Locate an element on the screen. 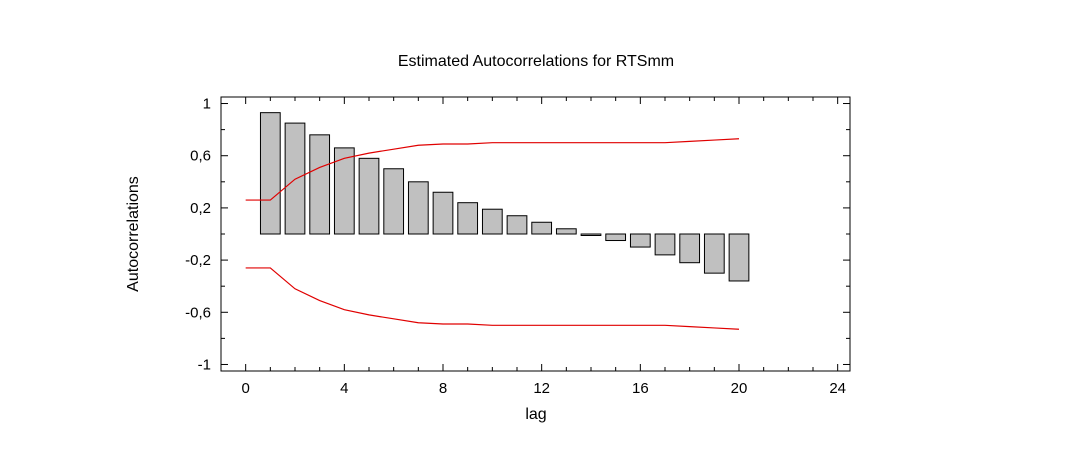  x-axis-label: lag is located at coordinates (535, 414).